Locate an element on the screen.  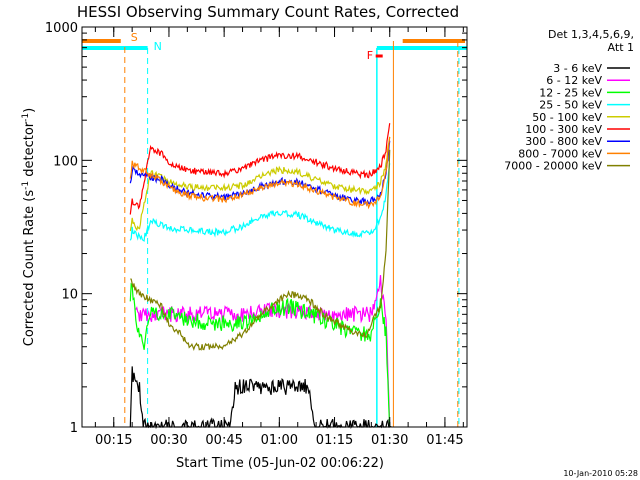
saa-marker-label: S is located at coordinates (134, 37).